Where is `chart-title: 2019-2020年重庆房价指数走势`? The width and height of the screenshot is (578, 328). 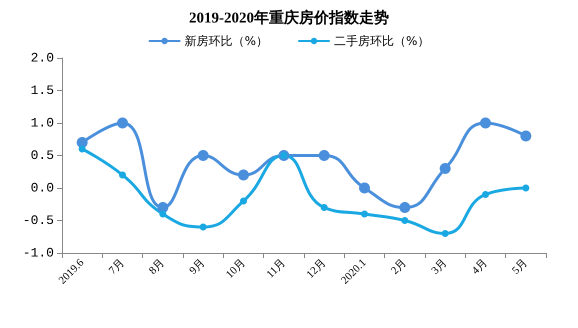 chart-title: 2019-2020年重庆房价指数走势 is located at coordinates (289, 17).